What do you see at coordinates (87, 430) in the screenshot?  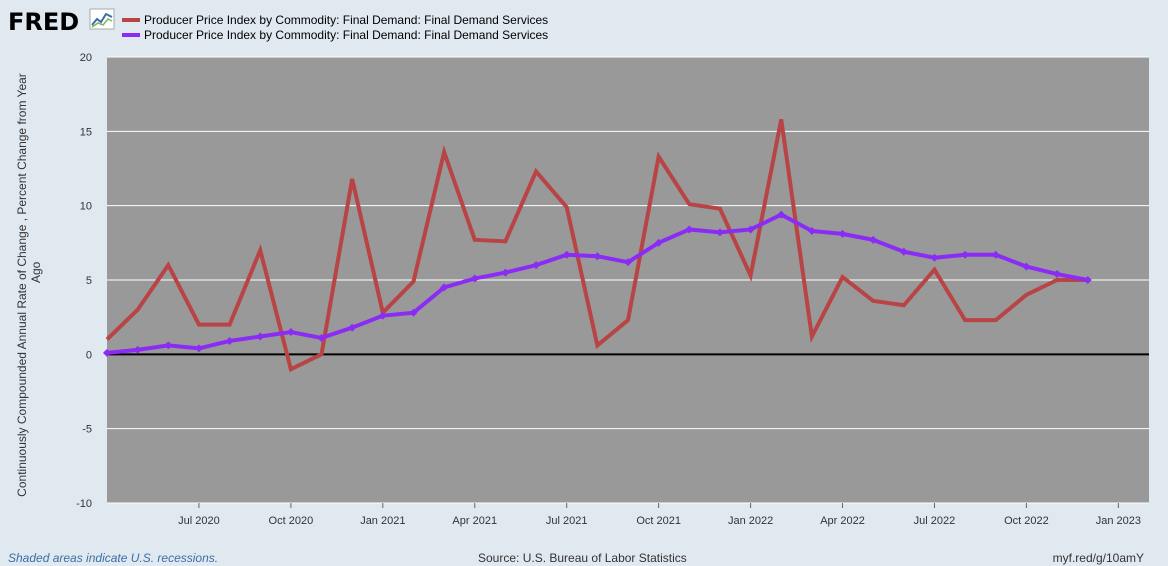 I see `y-tick-label: -5` at bounding box center [87, 430].